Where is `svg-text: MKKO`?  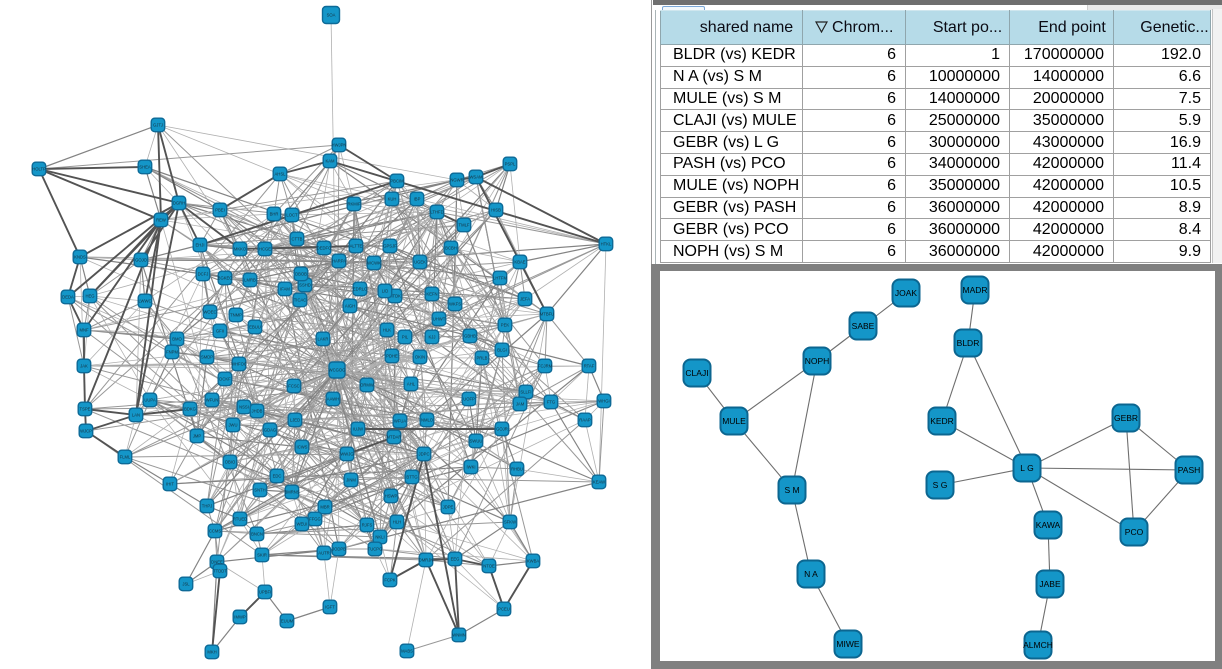 svg-text: MKKO is located at coordinates (240, 249).